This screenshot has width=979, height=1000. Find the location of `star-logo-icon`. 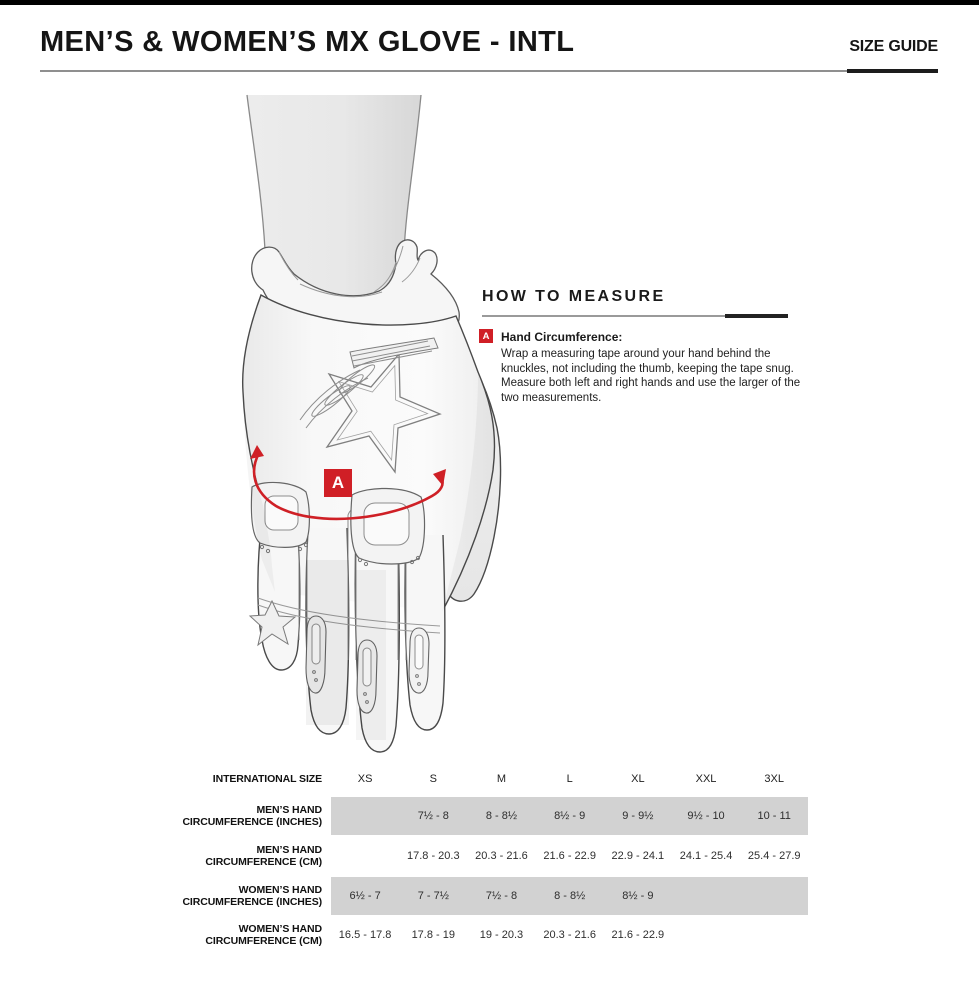

star-logo-icon is located at coordinates (383, 413).